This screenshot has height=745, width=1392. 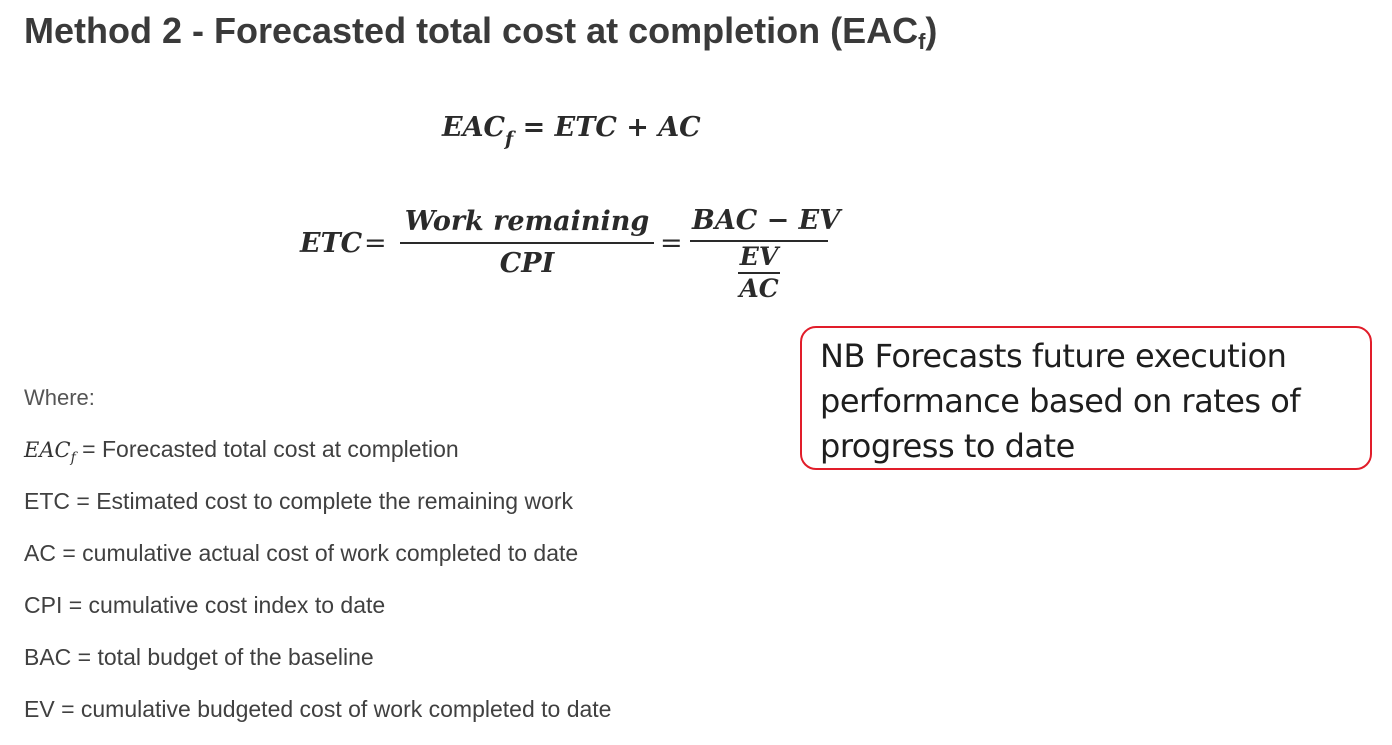 I want to click on definition-text: CPI = cumulative cost index to date, so click(x=205, y=605).